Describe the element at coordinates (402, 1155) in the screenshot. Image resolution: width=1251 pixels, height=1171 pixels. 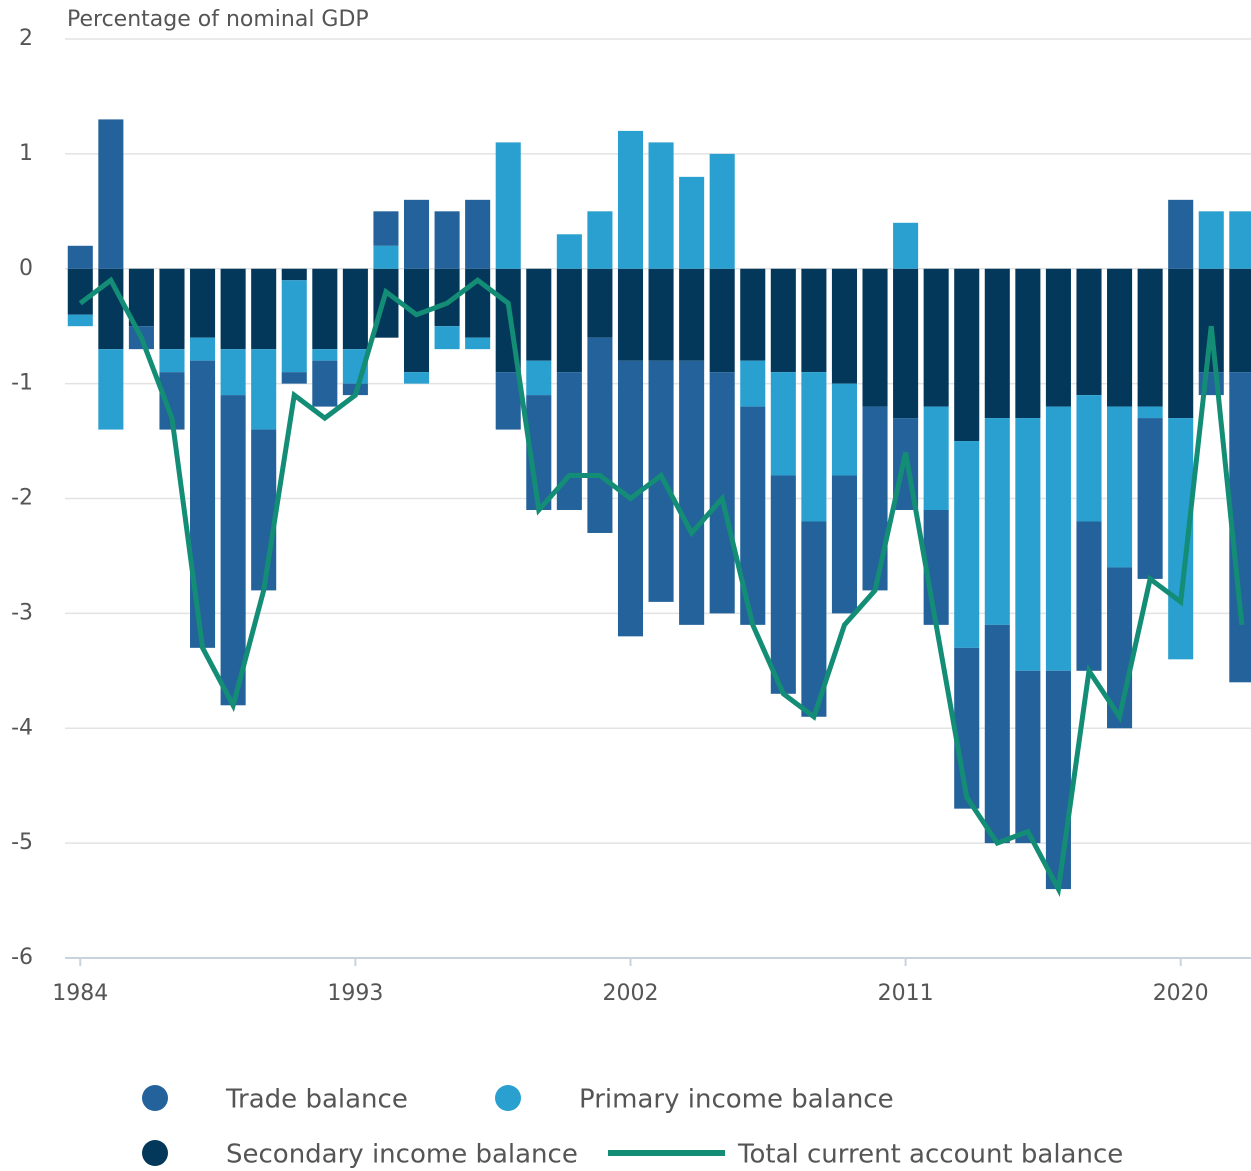
I see `legend-label: Secondary income balance` at that location.